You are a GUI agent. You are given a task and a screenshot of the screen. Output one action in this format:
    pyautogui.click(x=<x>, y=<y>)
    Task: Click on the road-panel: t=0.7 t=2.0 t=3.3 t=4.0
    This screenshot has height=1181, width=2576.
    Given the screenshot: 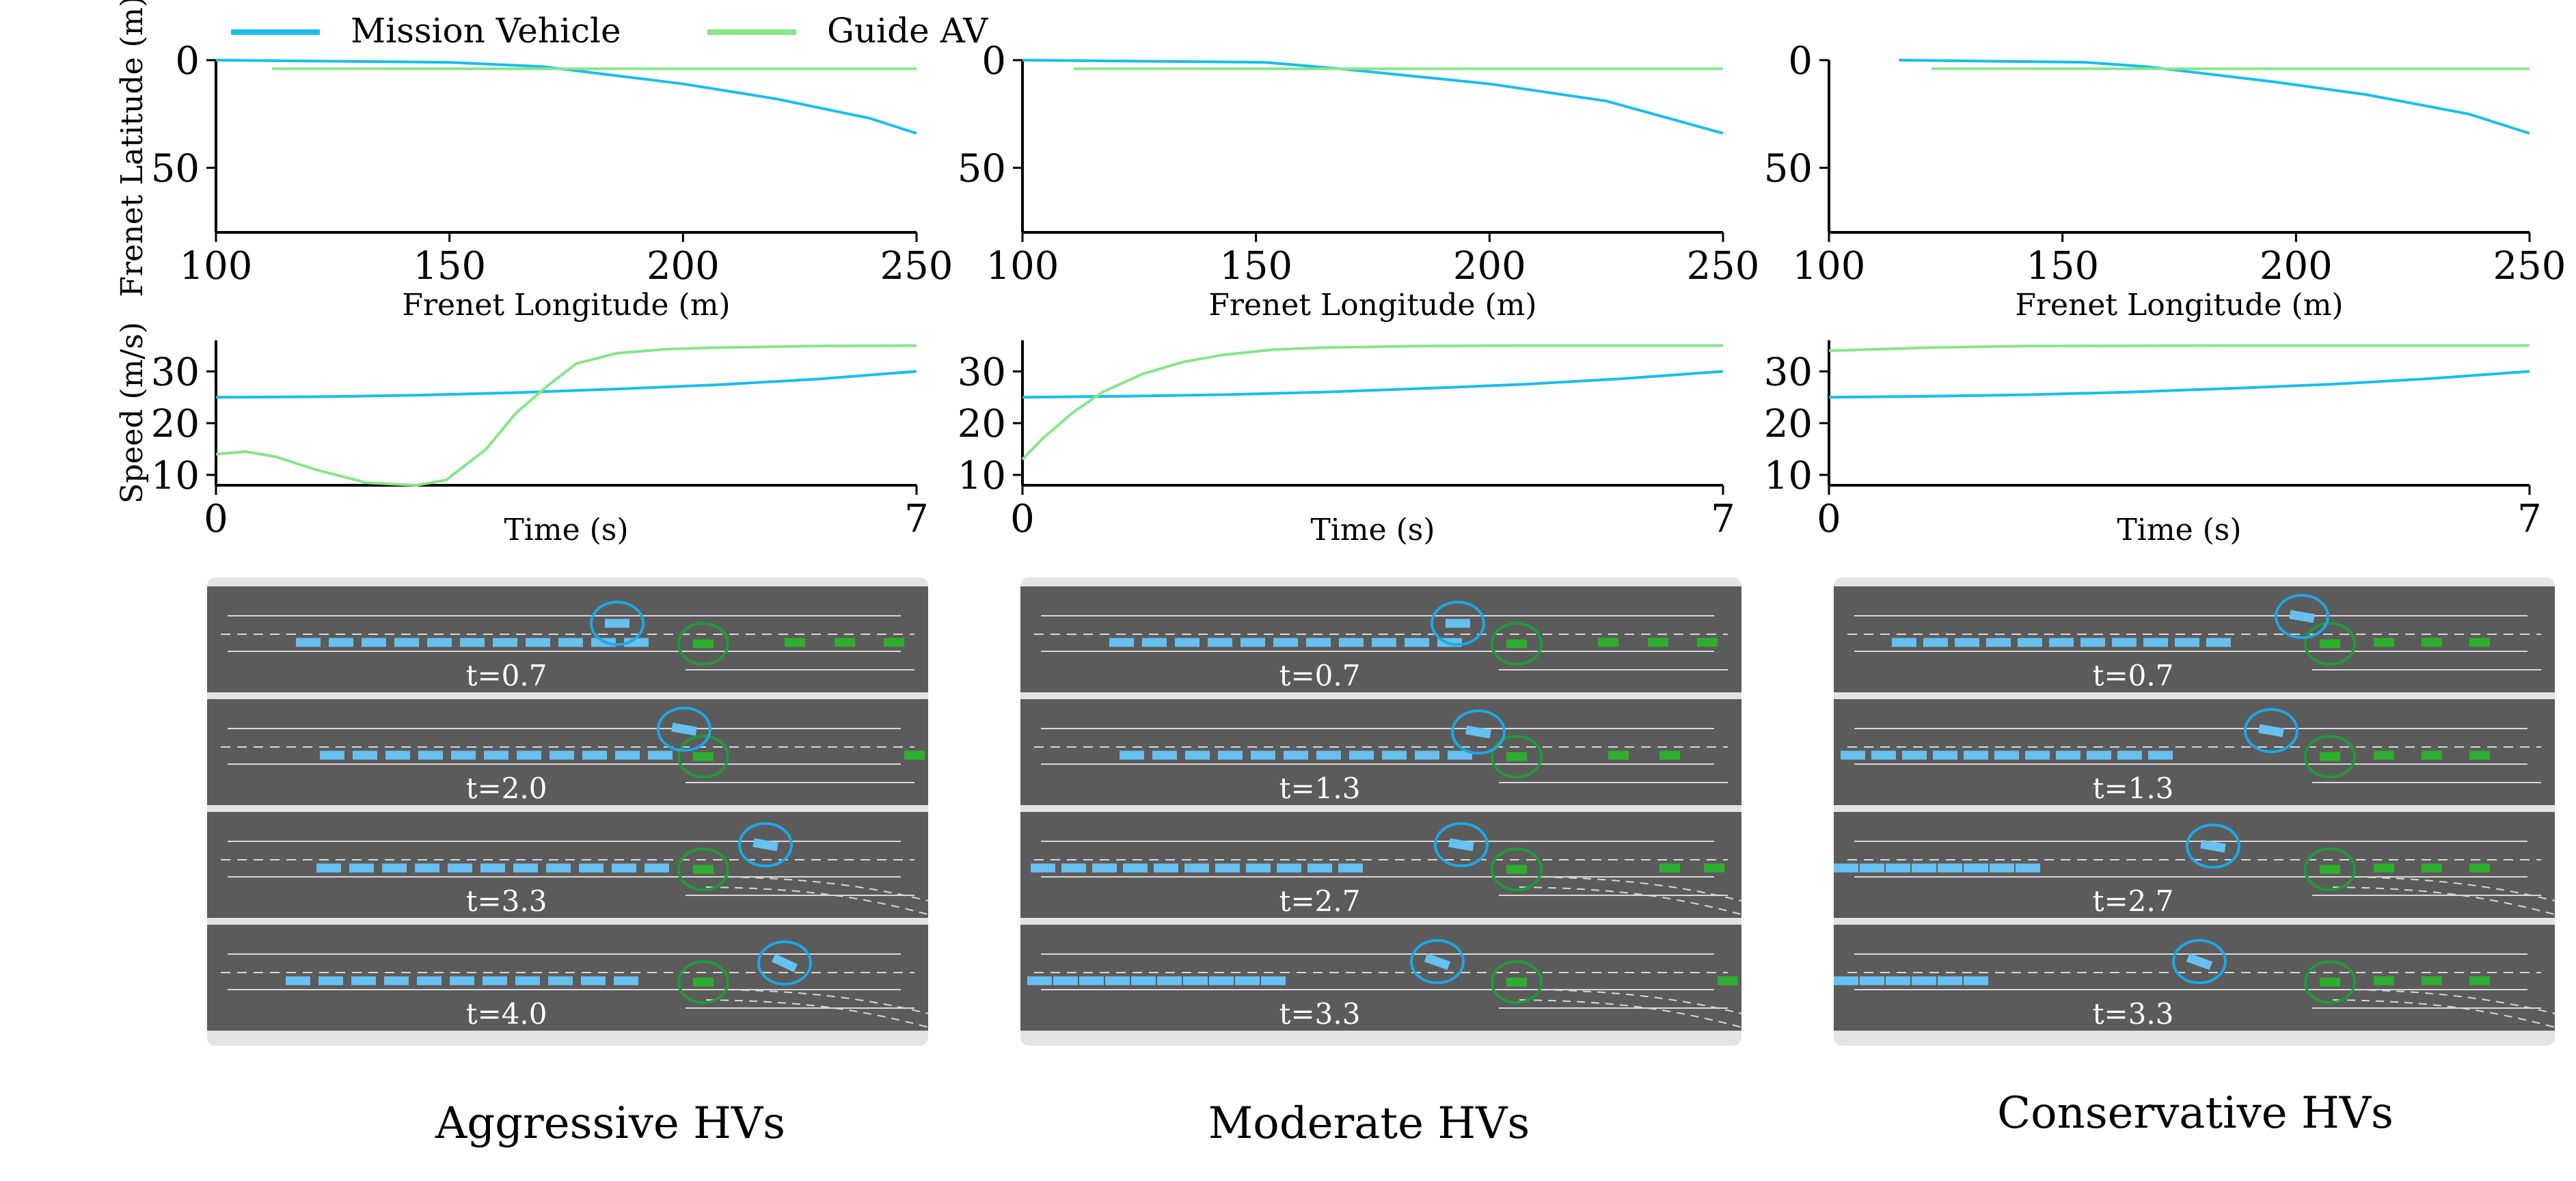 What is the action you would take?
    pyautogui.click(x=568, y=812)
    